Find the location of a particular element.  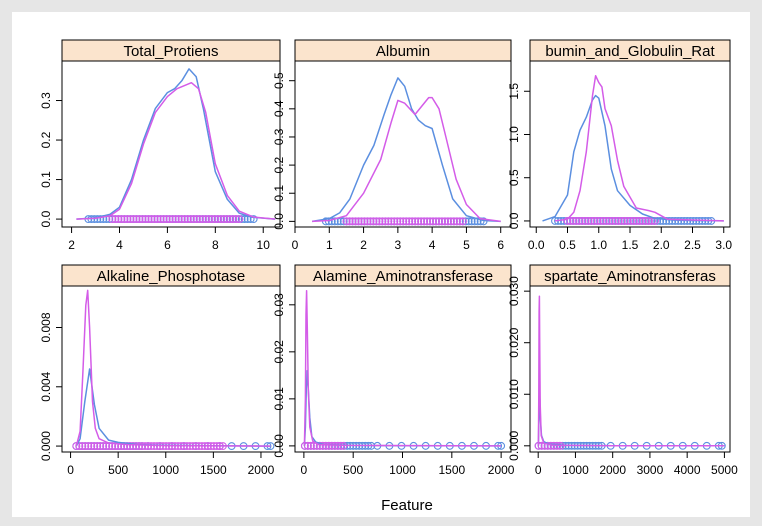

x-tick-label: 0.0 is located at coordinates (536, 245).